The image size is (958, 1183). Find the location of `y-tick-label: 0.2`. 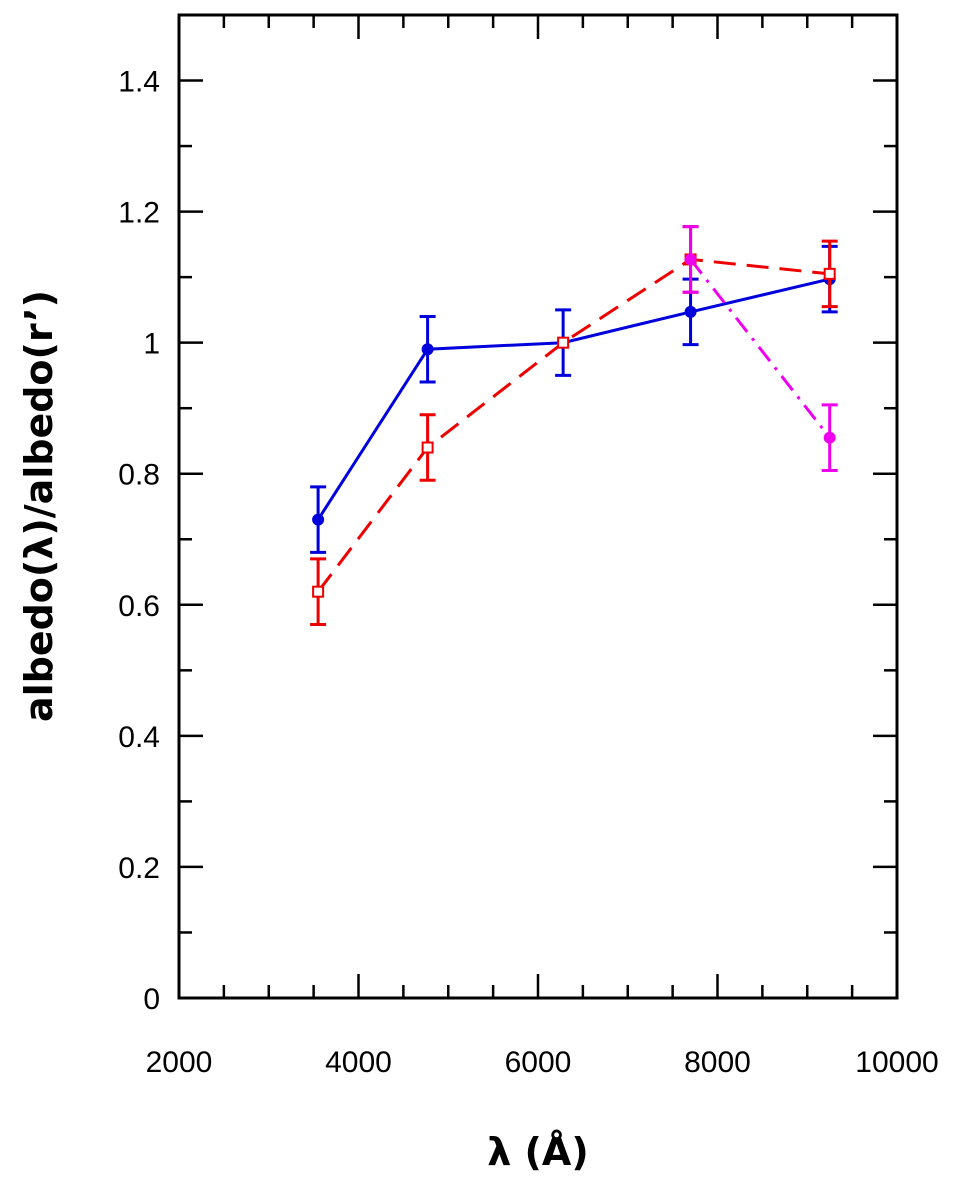

y-tick-label: 0.2 is located at coordinates (139, 868).